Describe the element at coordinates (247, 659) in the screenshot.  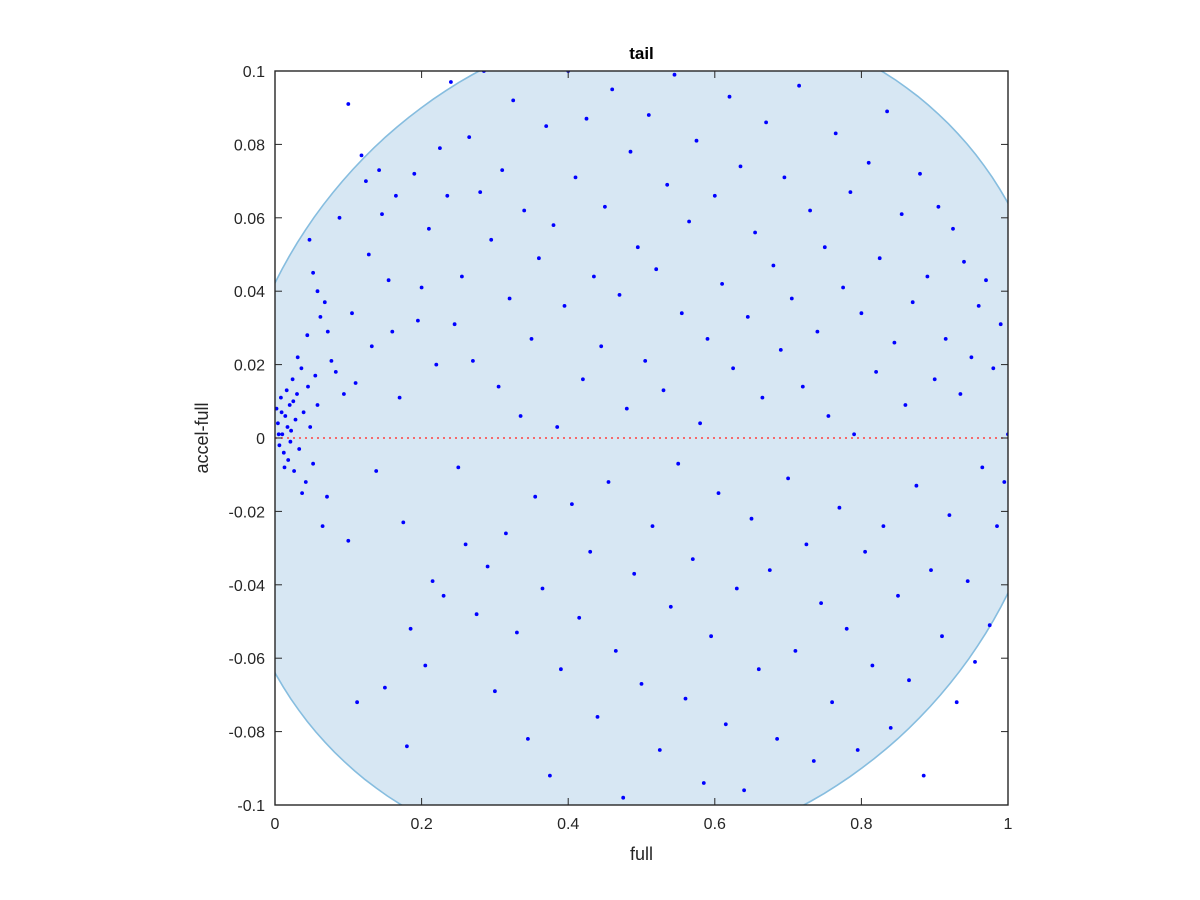
I see `y-tick-label: -0.06` at that location.